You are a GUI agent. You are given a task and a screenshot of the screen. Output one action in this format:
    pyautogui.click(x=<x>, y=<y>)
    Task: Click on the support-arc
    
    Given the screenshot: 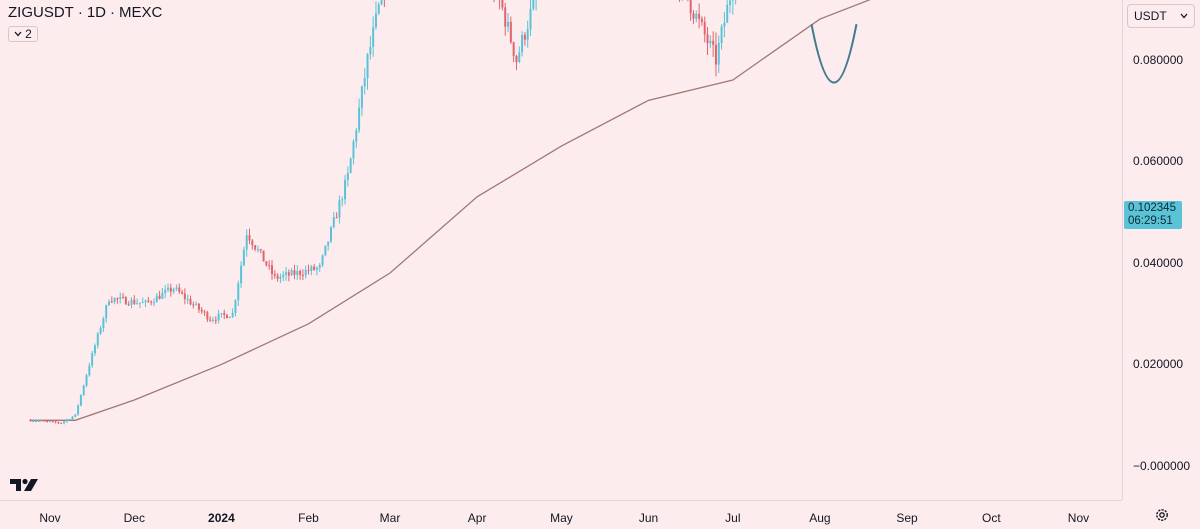 What is the action you would take?
    pyautogui.click(x=834, y=53)
    